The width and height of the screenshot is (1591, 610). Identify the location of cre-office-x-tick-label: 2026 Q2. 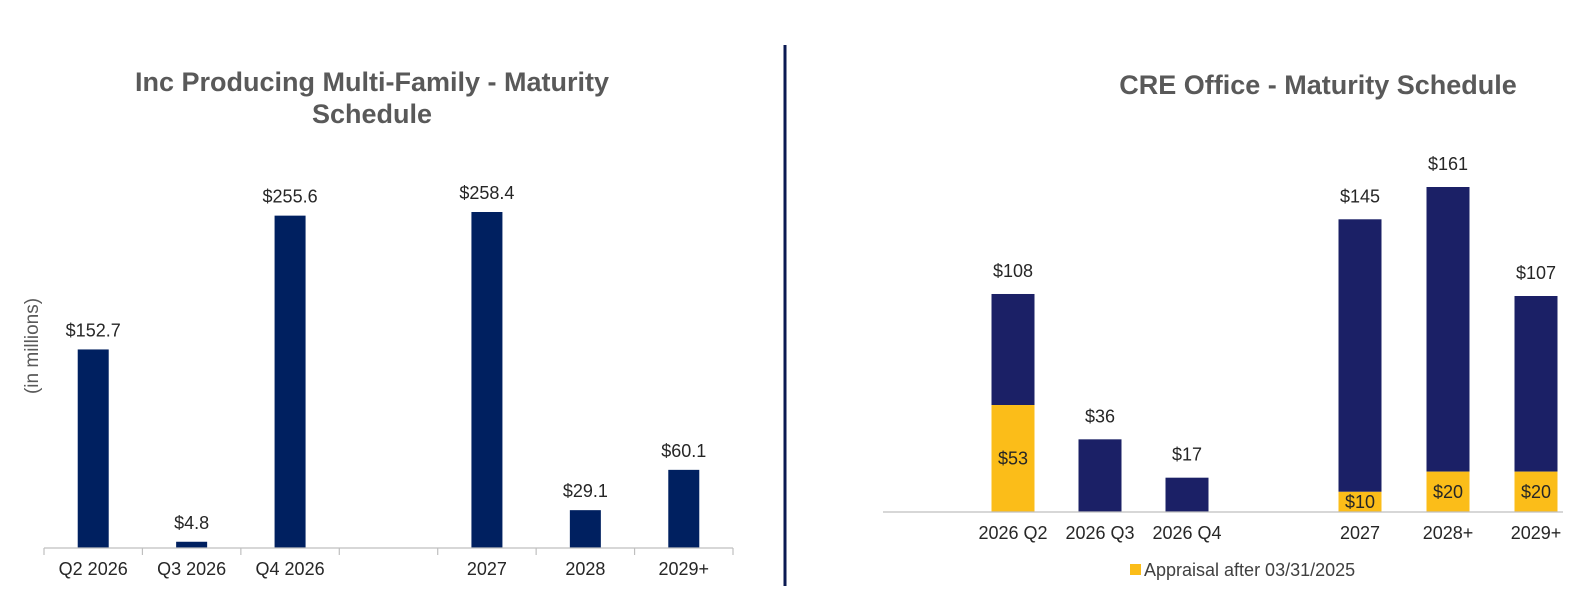
(1012, 533).